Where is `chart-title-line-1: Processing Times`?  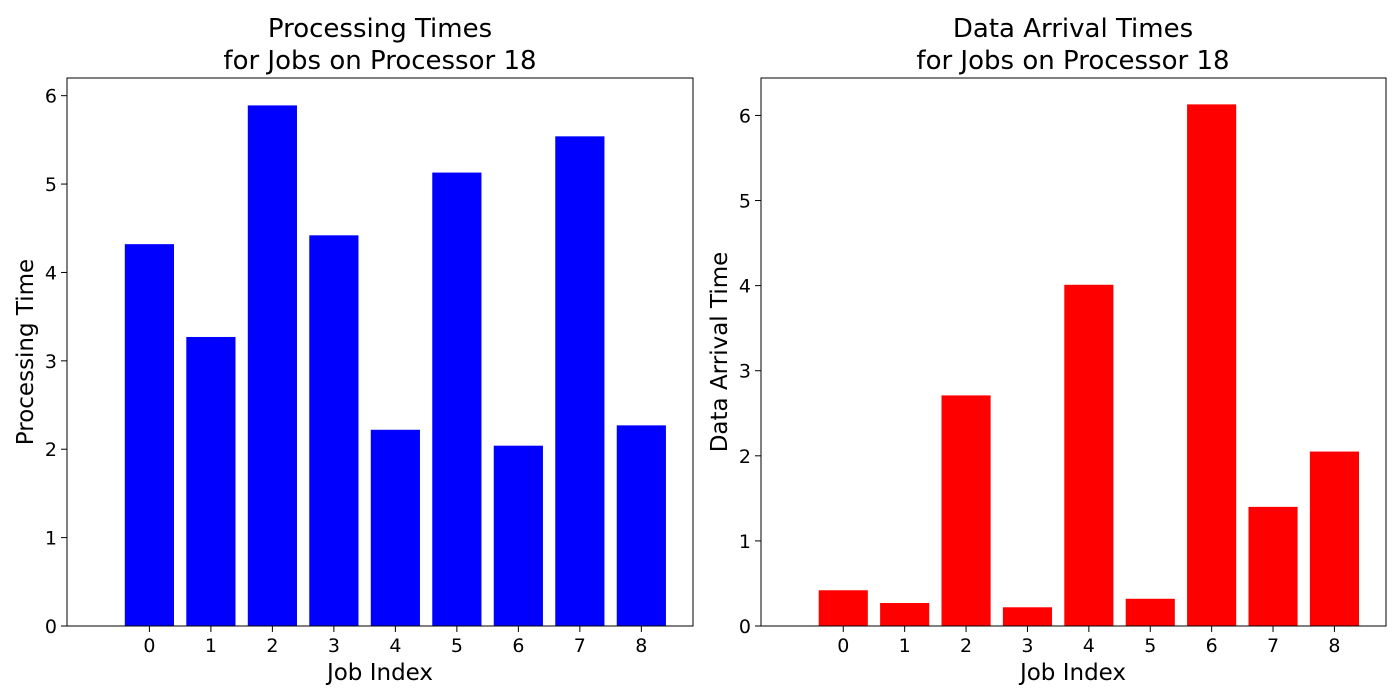 chart-title-line-1: Processing Times is located at coordinates (380, 29).